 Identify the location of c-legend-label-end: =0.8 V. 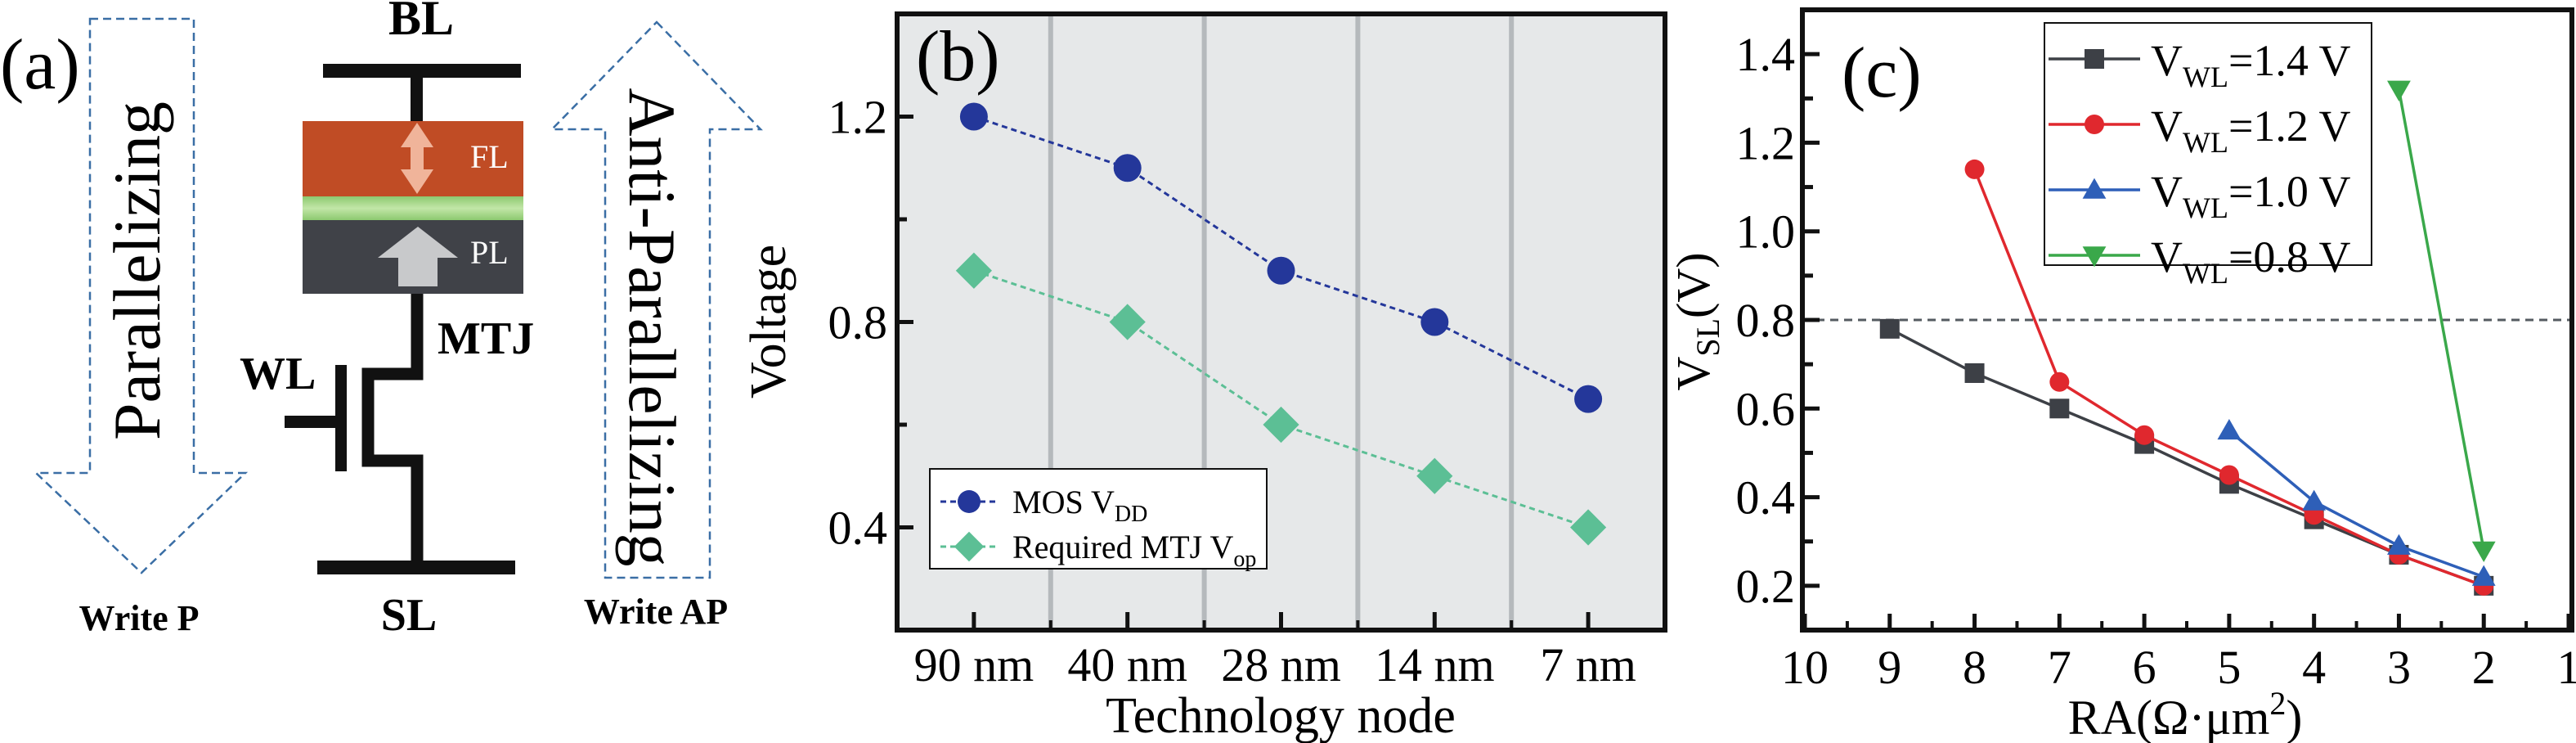
(2289, 256).